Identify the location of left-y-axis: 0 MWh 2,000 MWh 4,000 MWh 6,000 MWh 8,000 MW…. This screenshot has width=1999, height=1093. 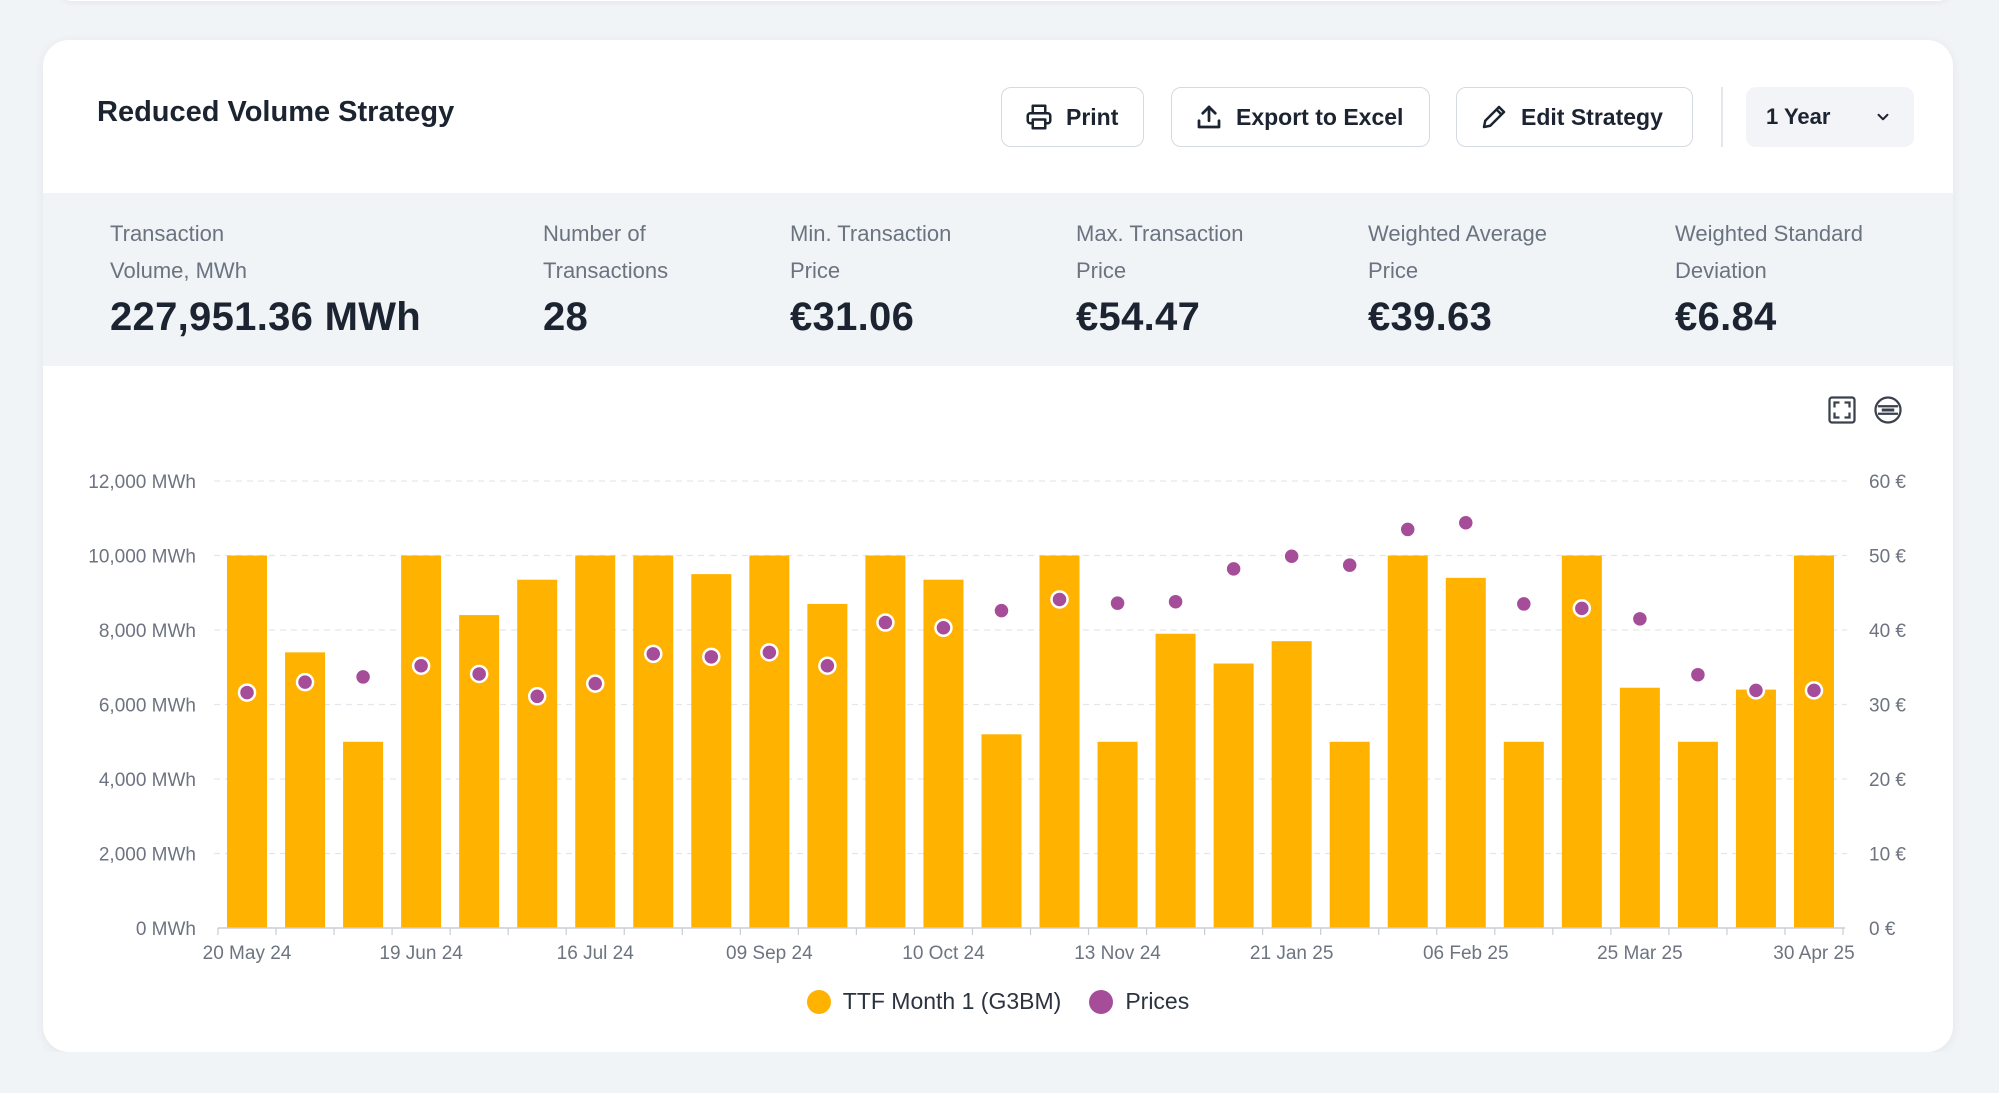
(142, 706).